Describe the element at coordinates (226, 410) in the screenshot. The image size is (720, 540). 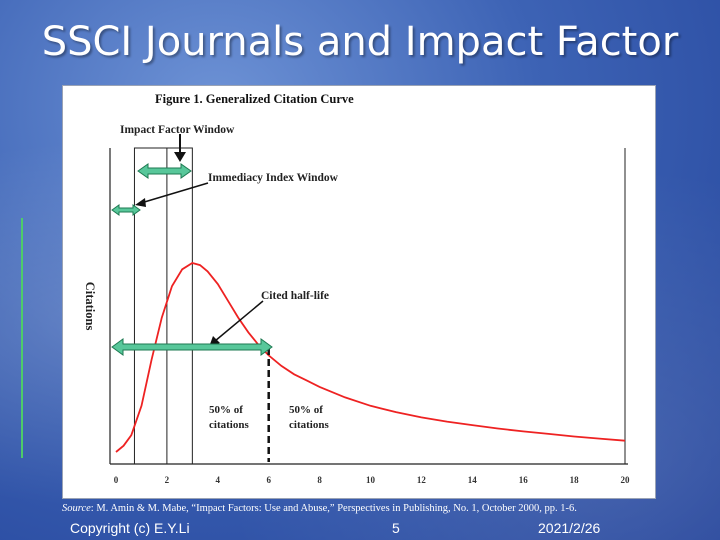
I see `left-share-label-line1: 50% of` at that location.